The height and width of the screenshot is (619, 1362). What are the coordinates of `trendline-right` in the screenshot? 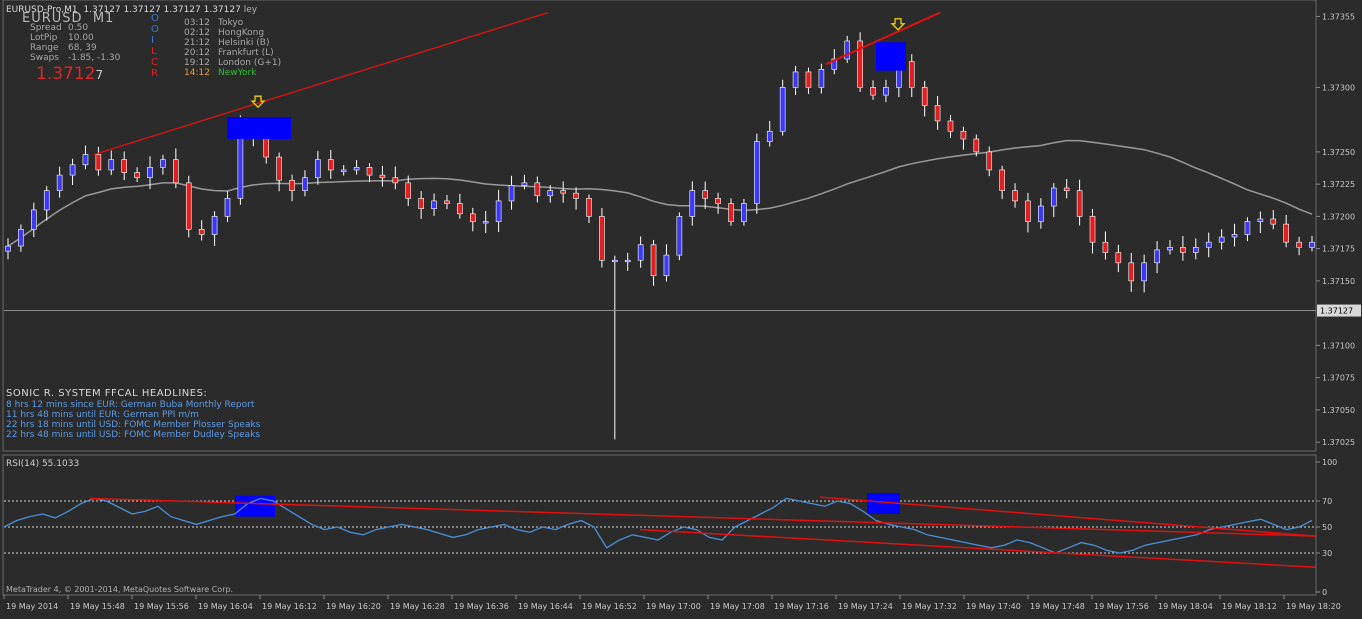 It's located at (883, 38).